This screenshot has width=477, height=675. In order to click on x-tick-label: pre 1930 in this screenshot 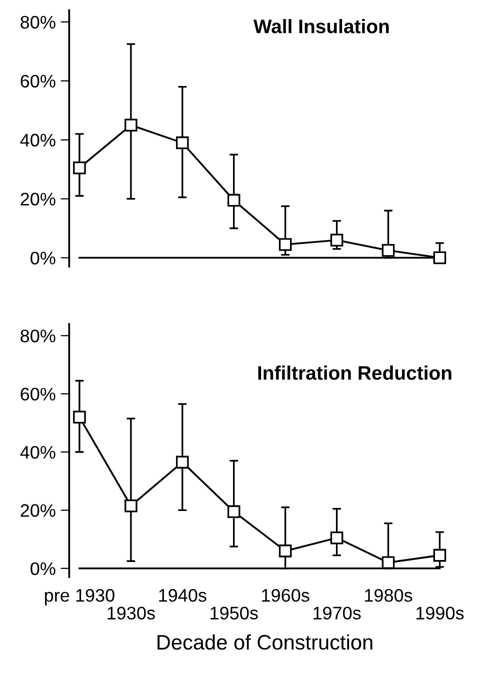, I will do `click(79, 597)`.